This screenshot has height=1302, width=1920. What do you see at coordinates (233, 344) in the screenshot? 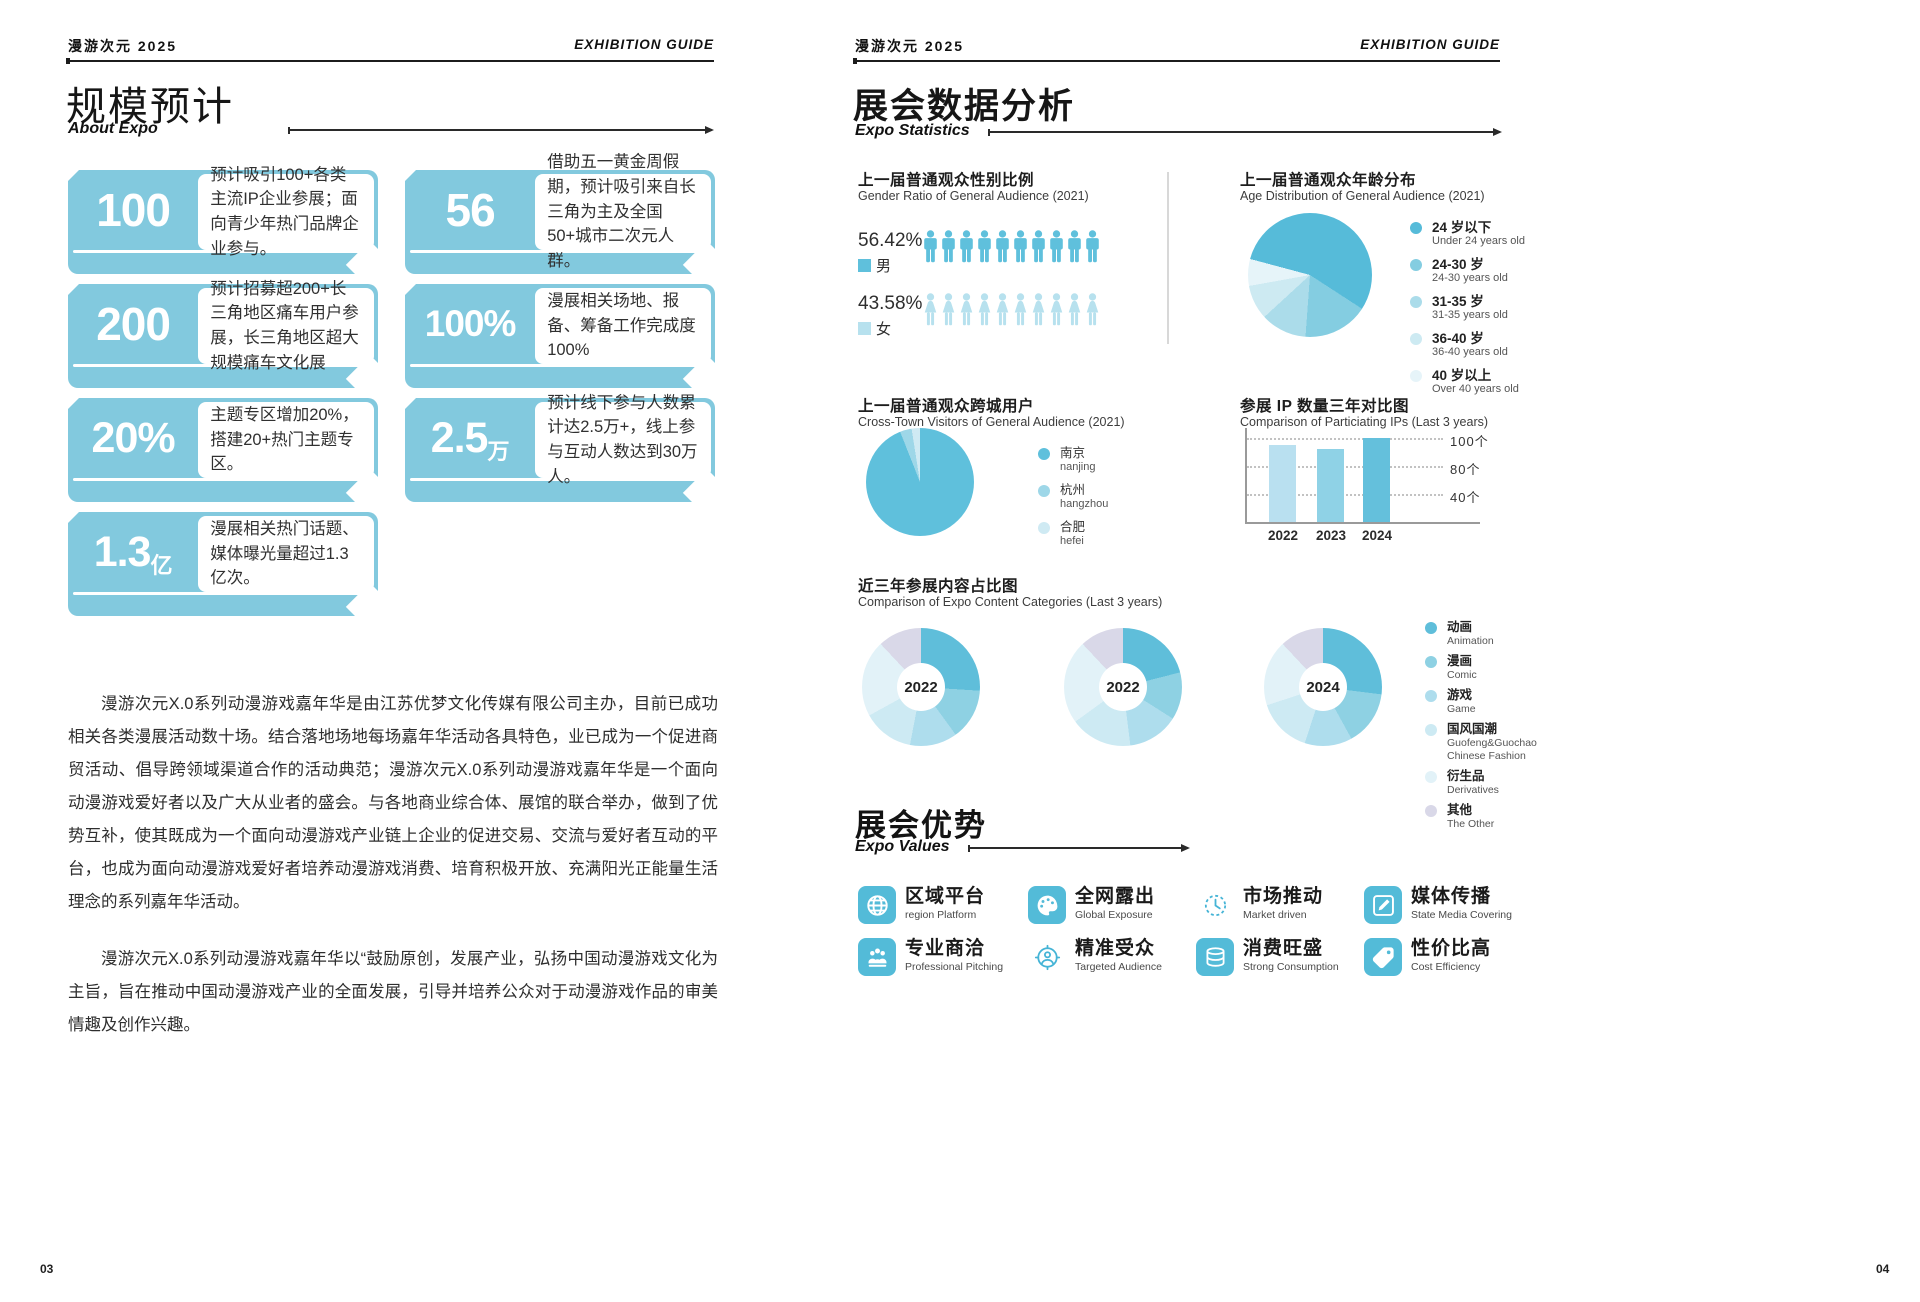
I see `stat-card-200: 200 预计招募超200+长三角地区痛车用户参展，长三角地区超大规模痛车文化展` at bounding box center [233, 344].